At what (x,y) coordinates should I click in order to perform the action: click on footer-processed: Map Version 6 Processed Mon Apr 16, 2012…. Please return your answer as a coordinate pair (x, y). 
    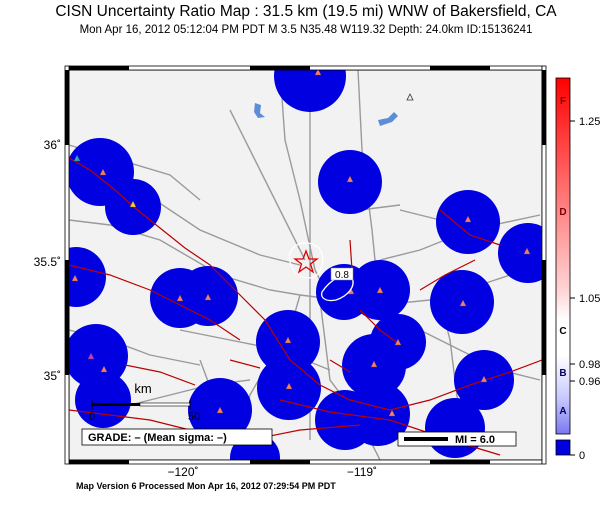
    Looking at the image, I should click on (206, 486).